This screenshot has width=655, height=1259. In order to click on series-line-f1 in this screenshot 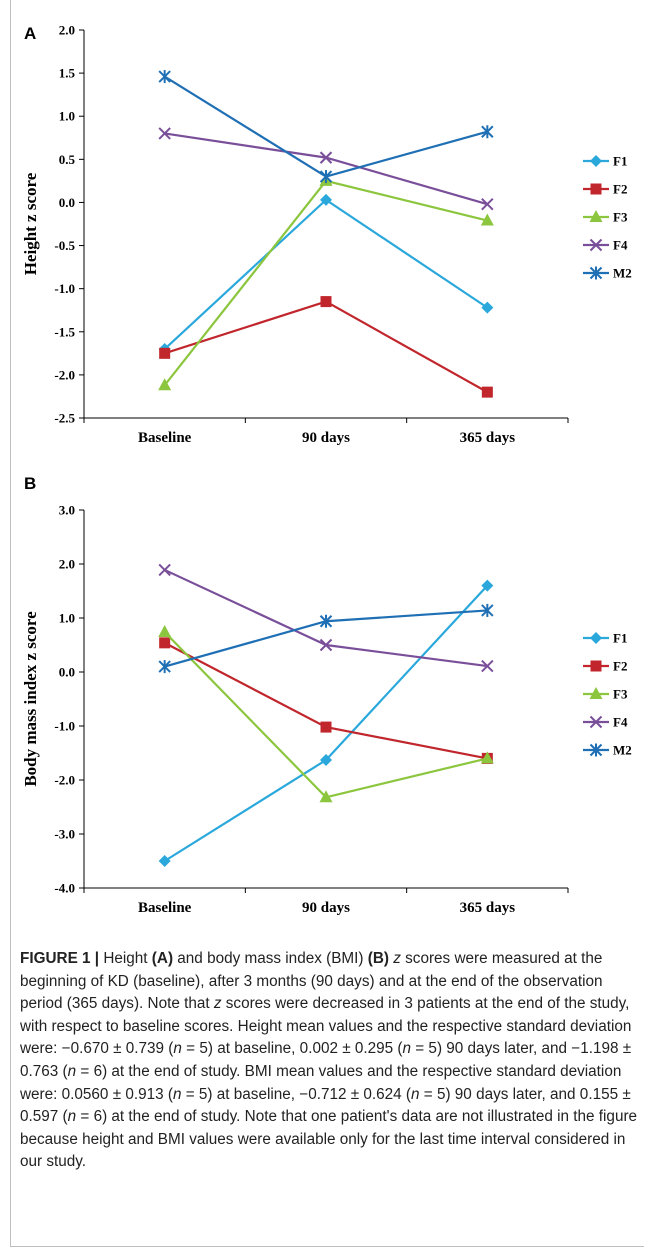, I will do `click(325, 274)`.